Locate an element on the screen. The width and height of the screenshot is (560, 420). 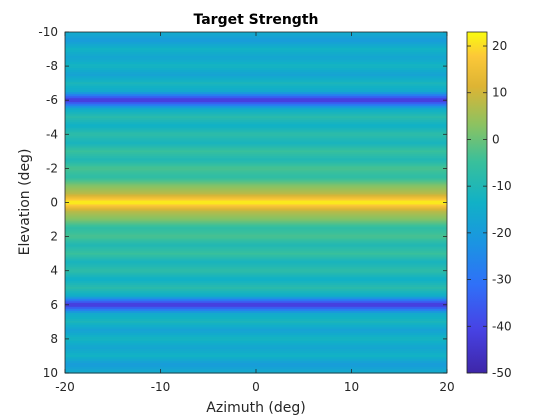
y-axis-label: Elevation (deg) is located at coordinates (25, 202).